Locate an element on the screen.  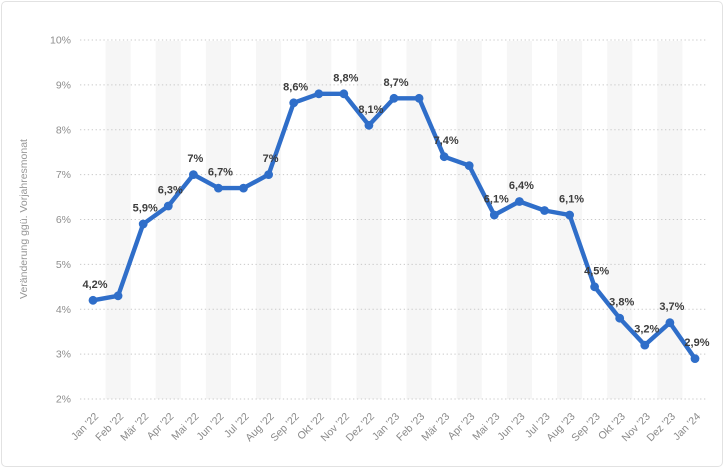
y-axis-tick-label: 5% is located at coordinates (63, 265).